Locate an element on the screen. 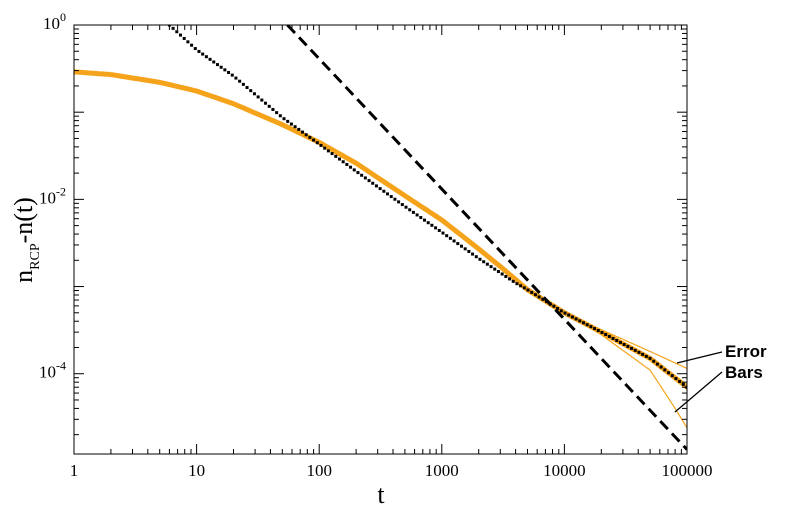  x-axis-label: t is located at coordinates (381, 494).